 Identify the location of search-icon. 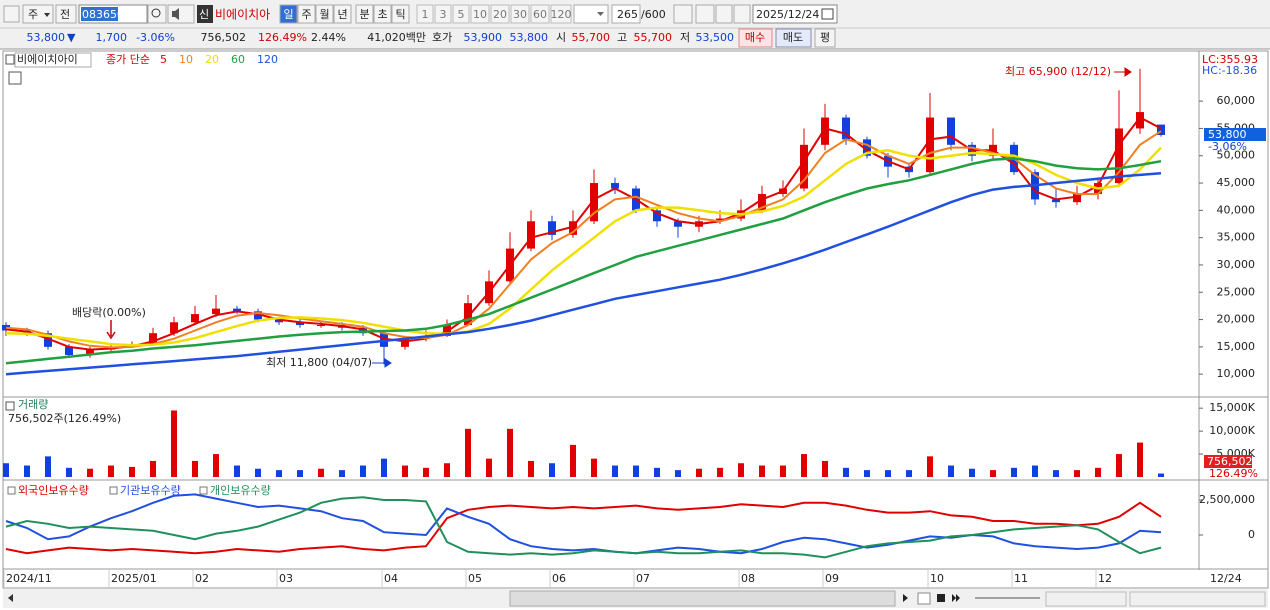
(156, 13).